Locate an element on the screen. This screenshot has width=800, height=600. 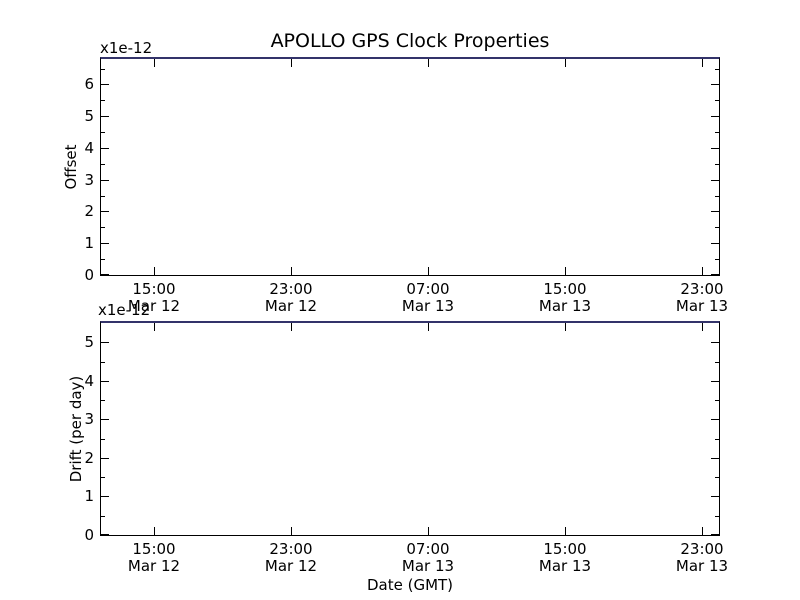
x-tick-label: 23:00 Mar 13 is located at coordinates (702, 297).